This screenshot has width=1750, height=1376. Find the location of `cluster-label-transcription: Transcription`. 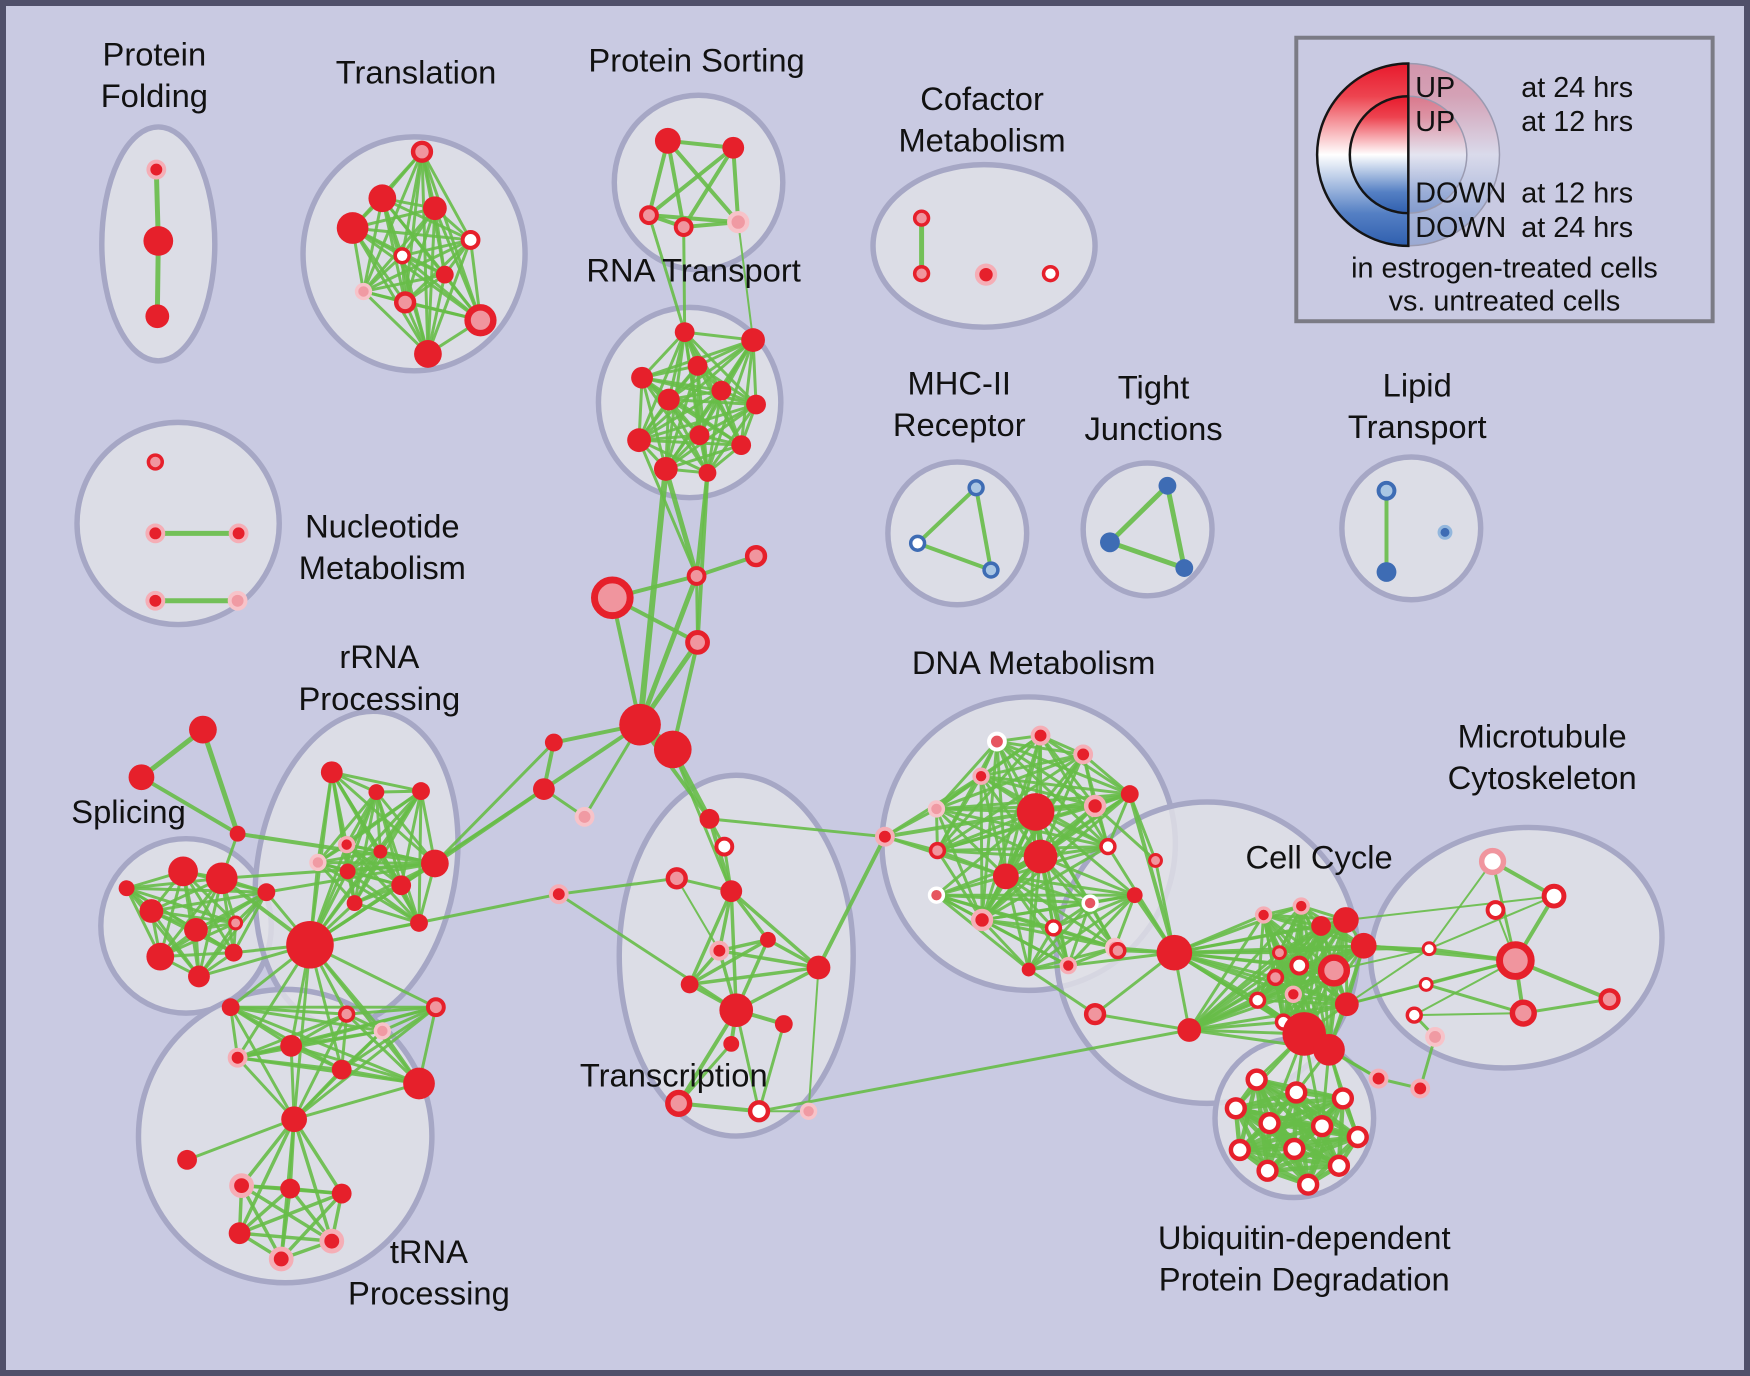

cluster-label-transcription: Transcription is located at coordinates (674, 1074).